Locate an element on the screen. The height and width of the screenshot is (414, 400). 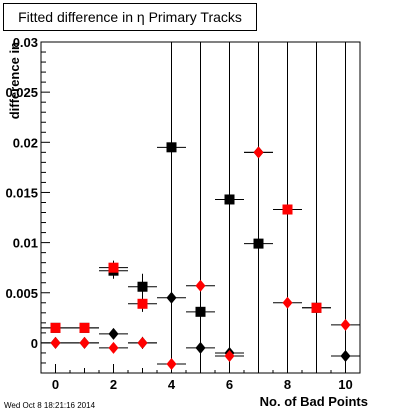
y-tick-label: 0.015 is located at coordinates (21, 192).